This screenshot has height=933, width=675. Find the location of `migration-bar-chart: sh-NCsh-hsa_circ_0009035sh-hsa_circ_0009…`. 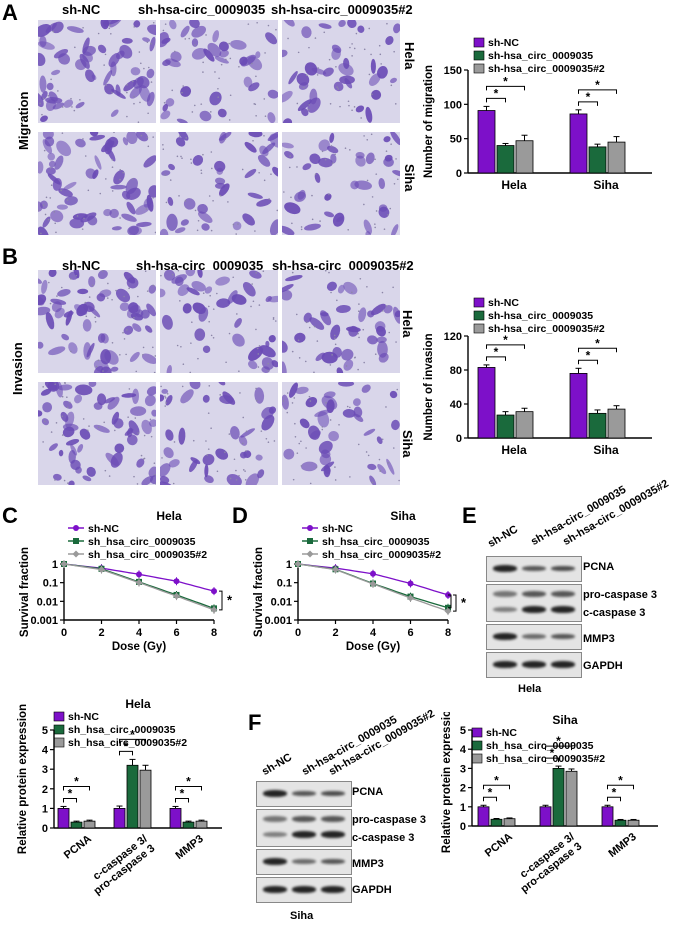

migration-bar-chart: sh-NCsh-hsa_circ_0009035sh-hsa_circ_0009… is located at coordinates (537, 114).